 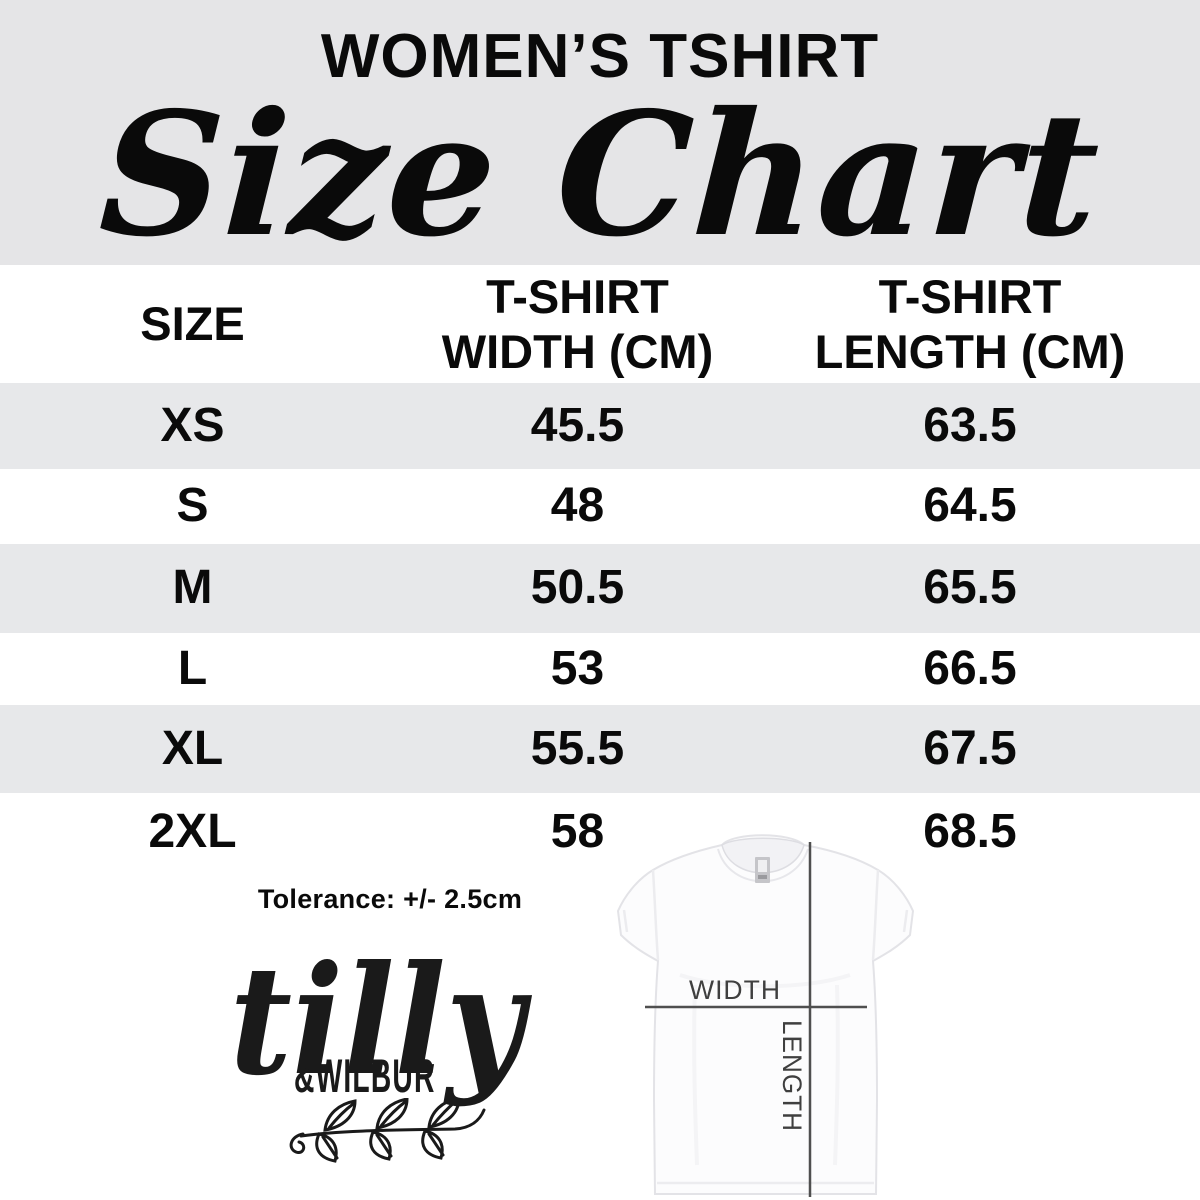 I want to click on column-header-length-line2: LENGTH (CM), so click(x=970, y=351).